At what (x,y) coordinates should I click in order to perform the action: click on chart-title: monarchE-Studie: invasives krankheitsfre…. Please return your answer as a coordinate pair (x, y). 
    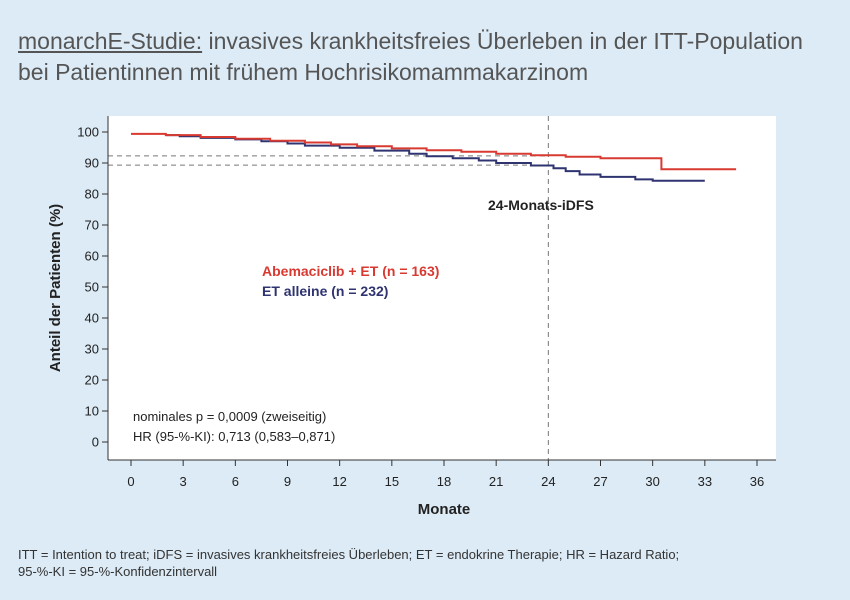
    Looking at the image, I should click on (418, 57).